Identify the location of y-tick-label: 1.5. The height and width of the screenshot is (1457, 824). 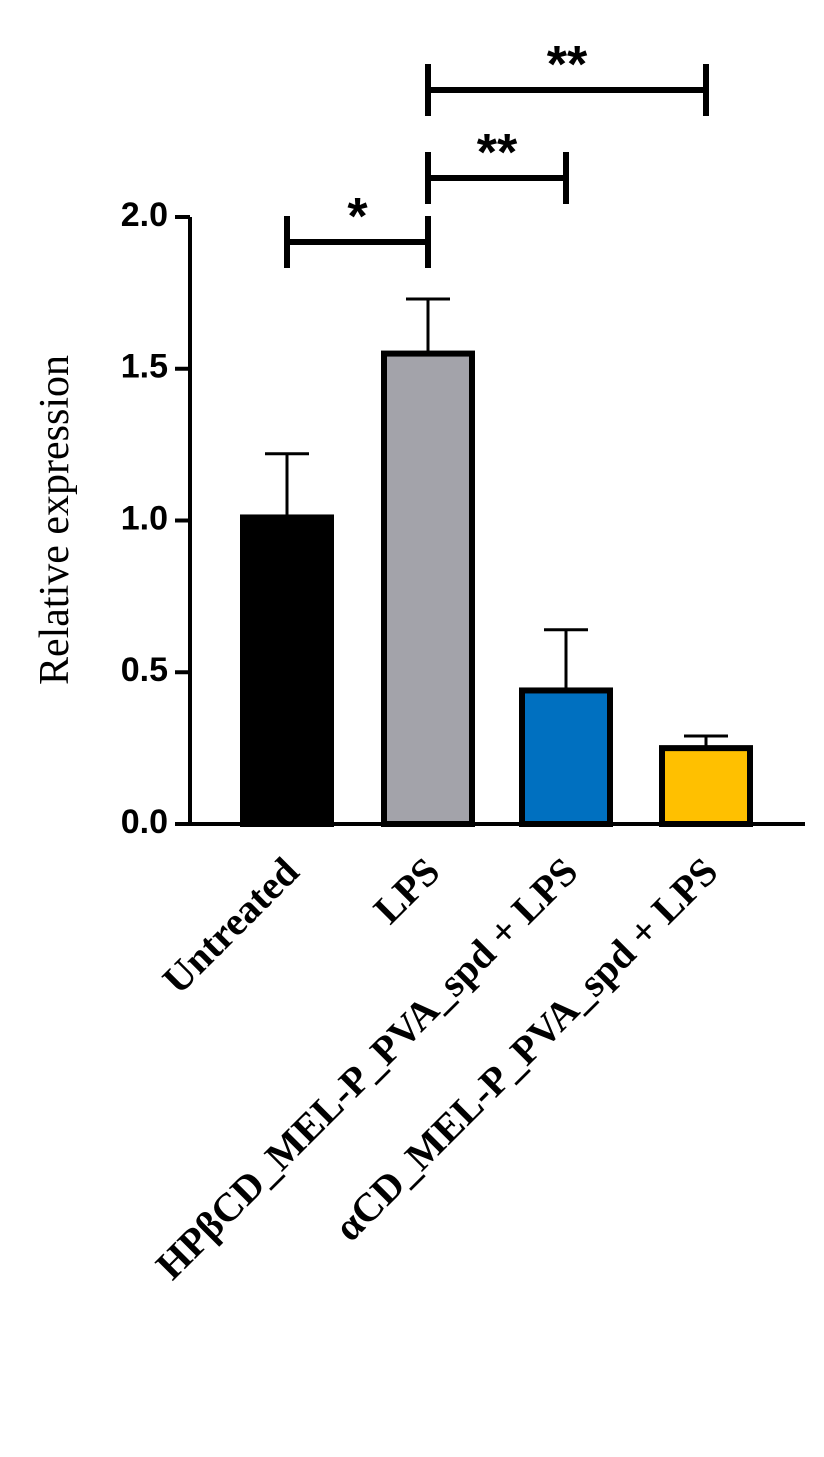
(144, 367).